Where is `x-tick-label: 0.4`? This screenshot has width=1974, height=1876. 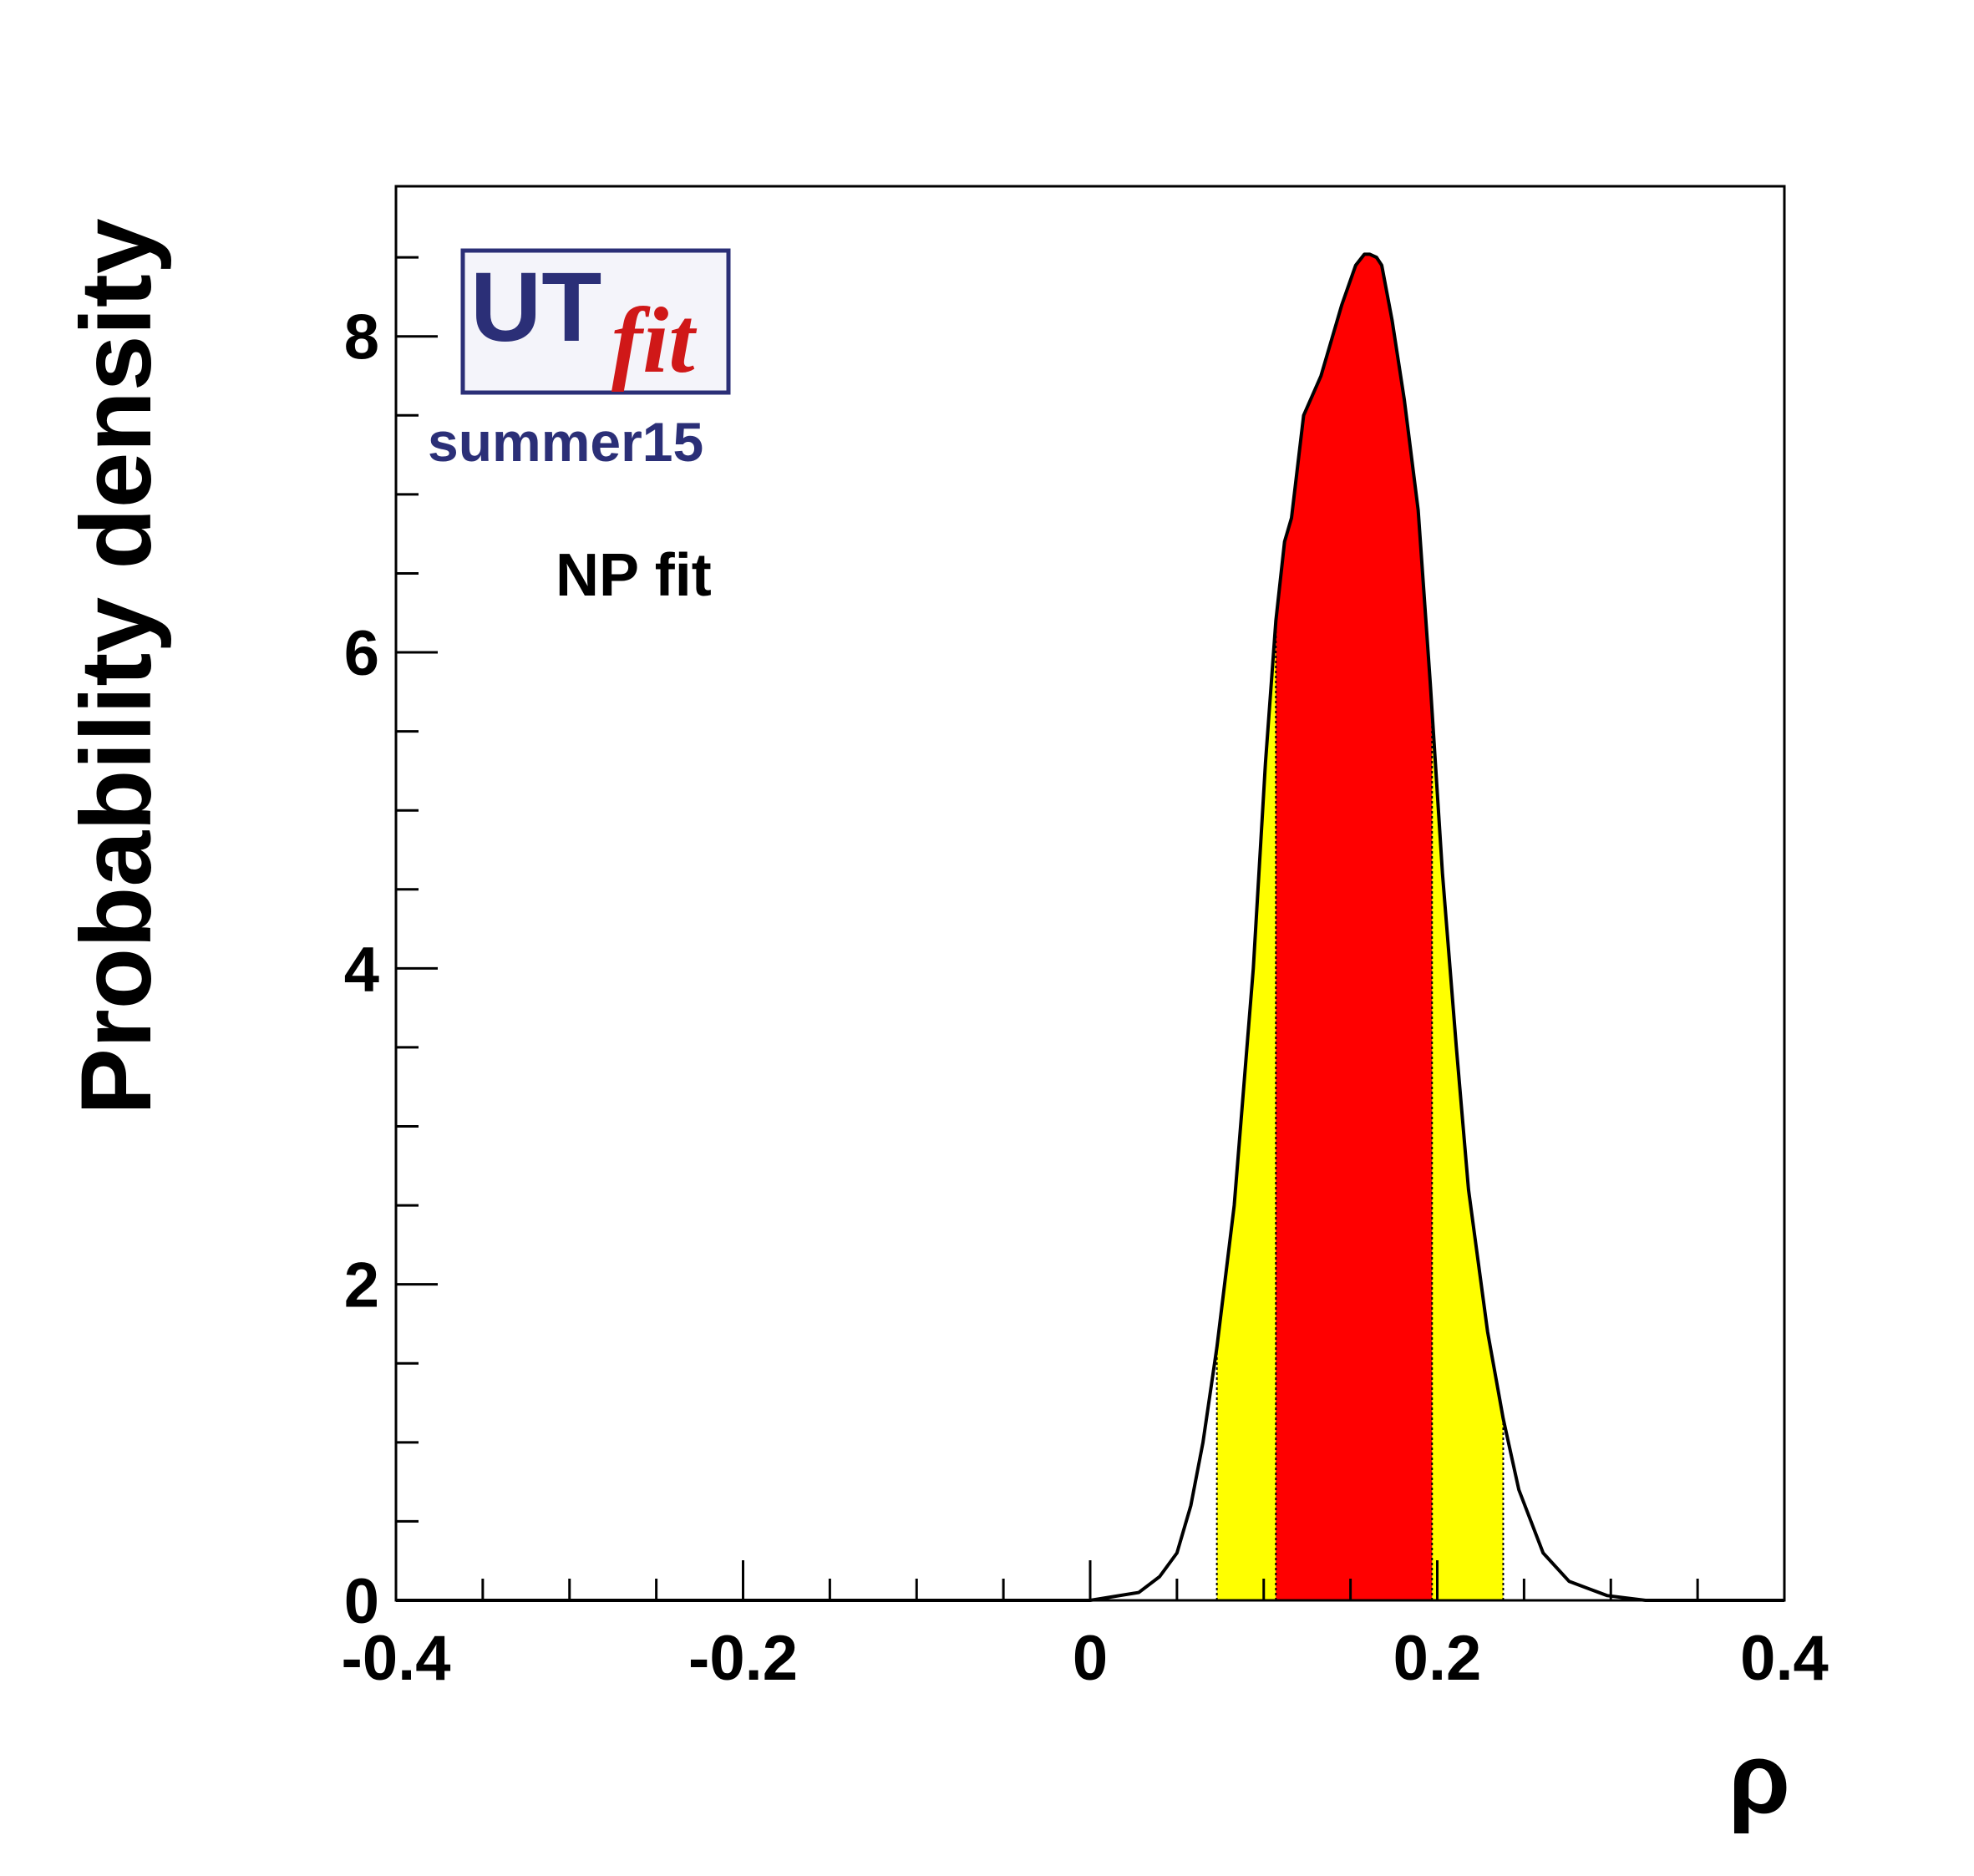
x-tick-label: 0.4 is located at coordinates (1784, 1658).